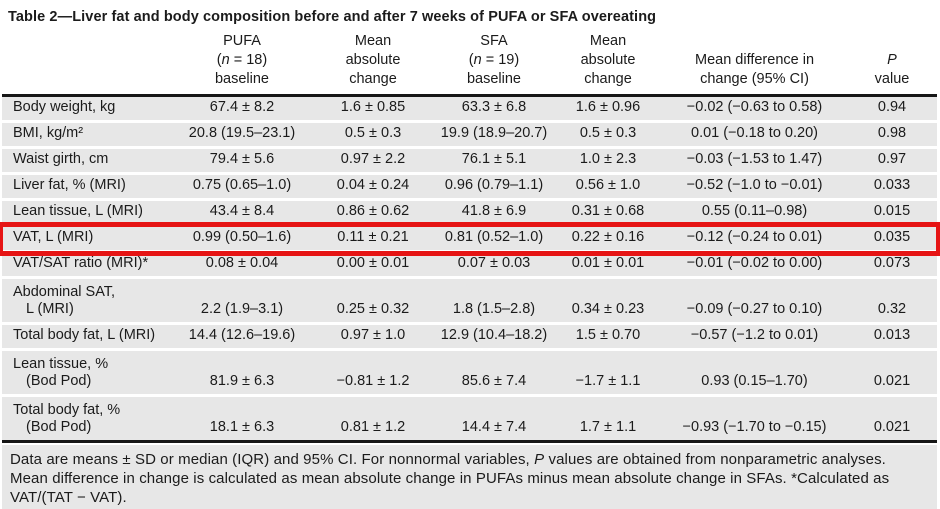  Describe the element at coordinates (892, 133) in the screenshot. I see `cell-p-value: 0.98` at that location.